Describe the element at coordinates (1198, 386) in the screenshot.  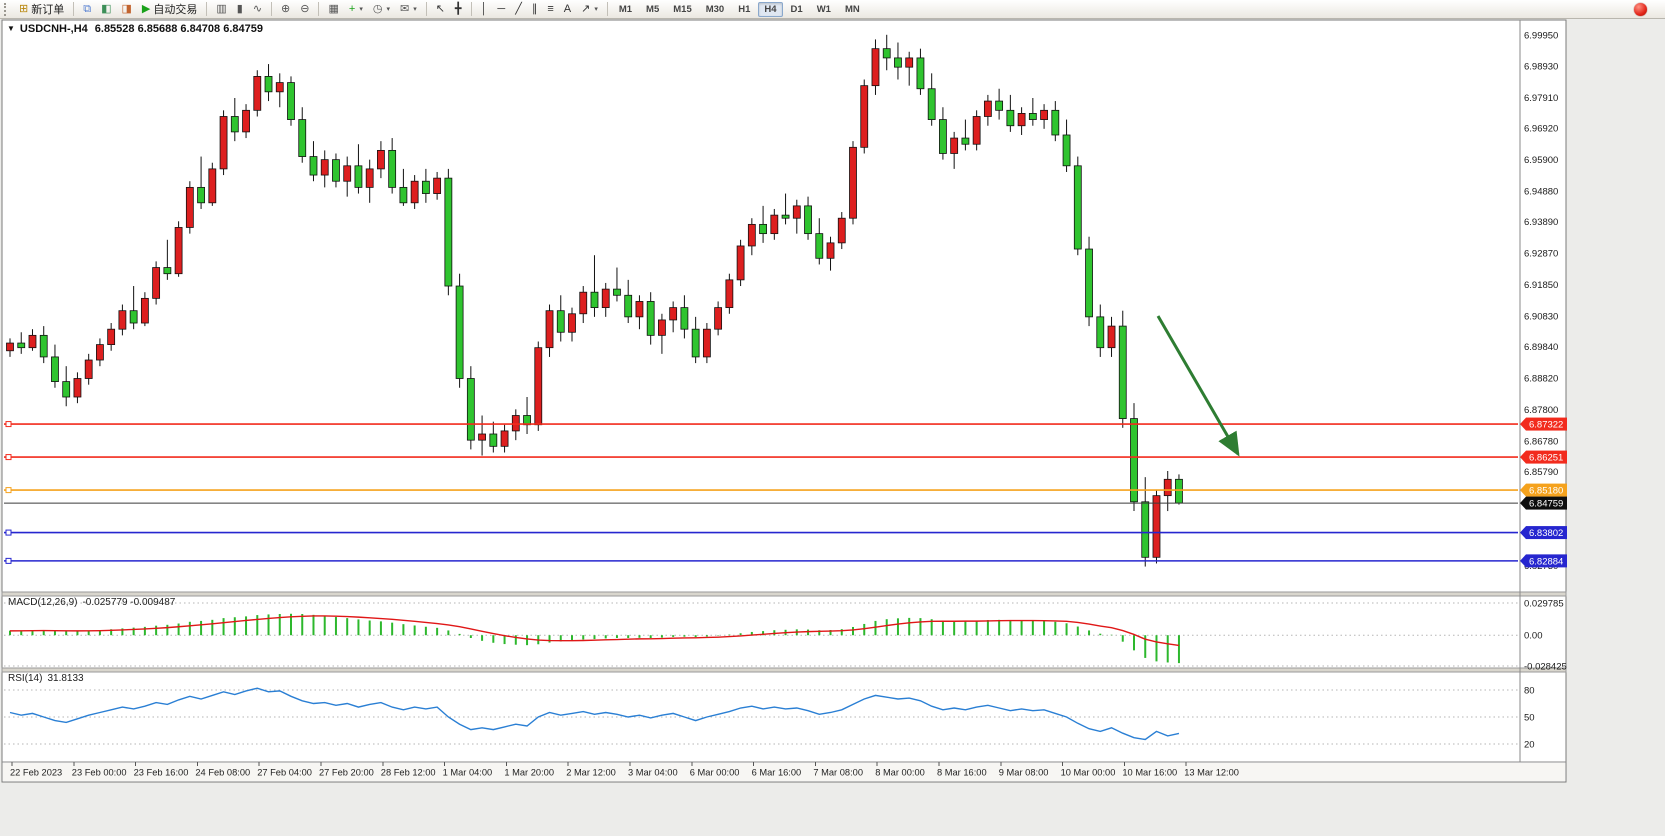
I see `trend-arrow` at that location.